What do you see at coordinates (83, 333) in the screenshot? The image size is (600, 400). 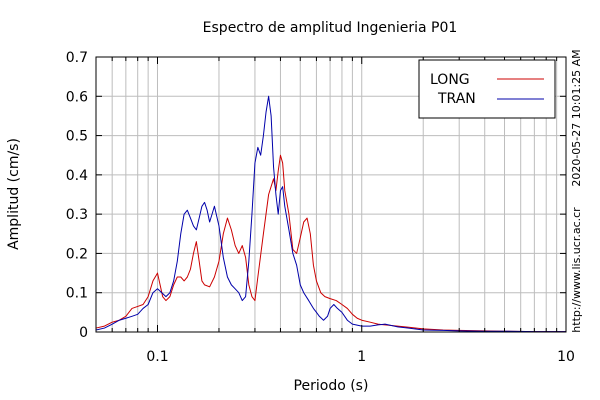 I see `y-tick-label: 0` at bounding box center [83, 333].